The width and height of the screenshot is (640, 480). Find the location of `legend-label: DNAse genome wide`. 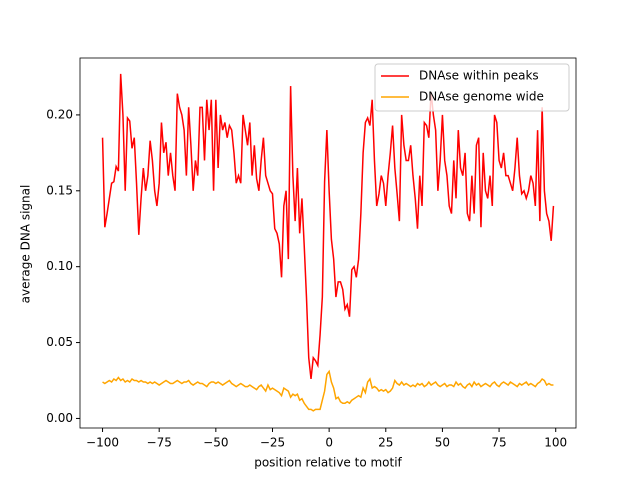

legend-label: DNAse genome wide is located at coordinates (481, 97).